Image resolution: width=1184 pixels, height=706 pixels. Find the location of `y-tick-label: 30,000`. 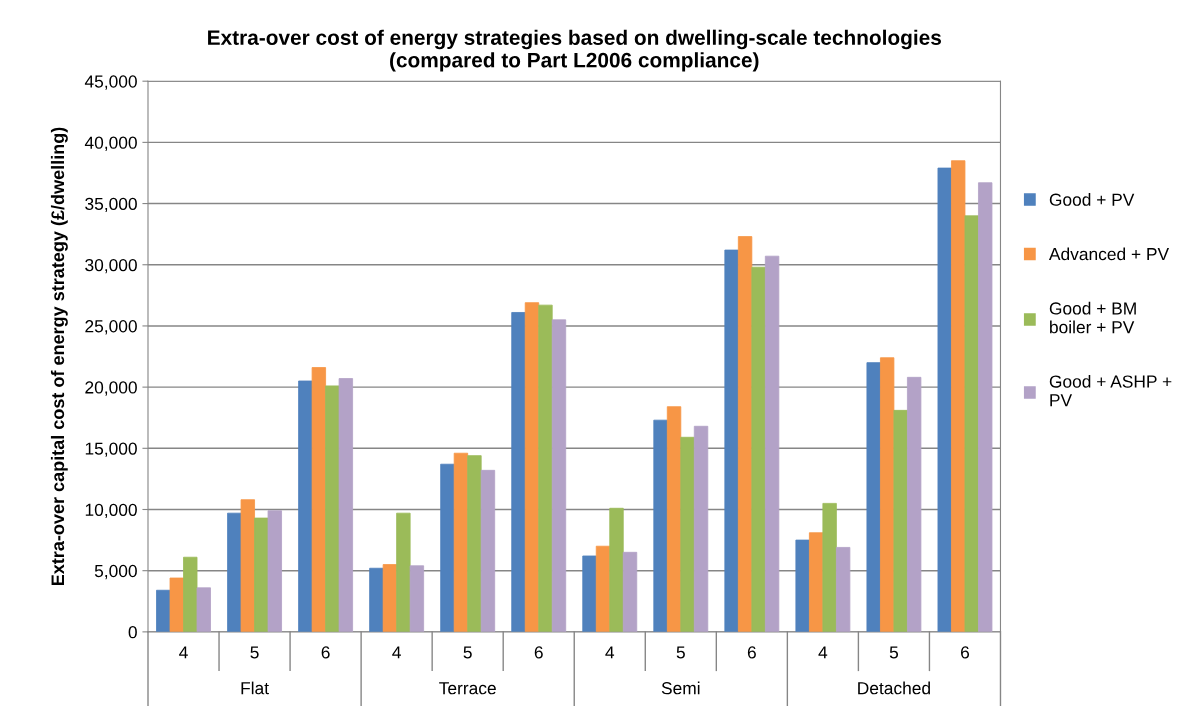

y-tick-label: 30,000 is located at coordinates (111, 266).